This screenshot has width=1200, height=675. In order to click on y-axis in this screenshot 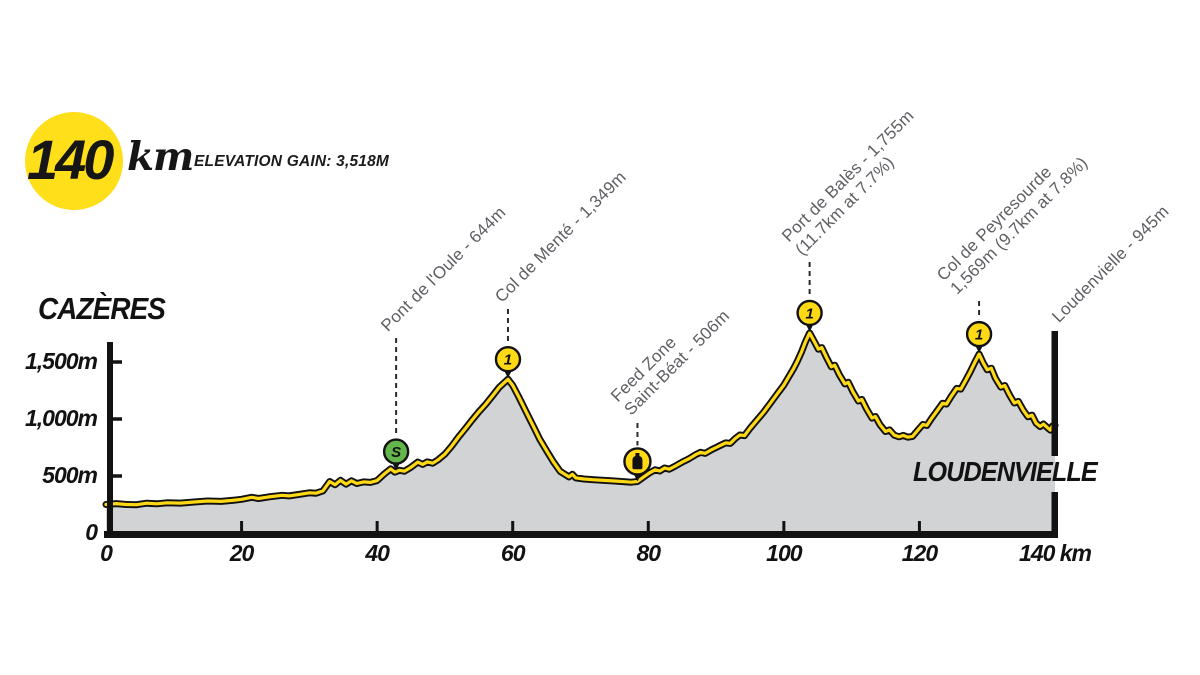, I will do `click(110, 440)`.